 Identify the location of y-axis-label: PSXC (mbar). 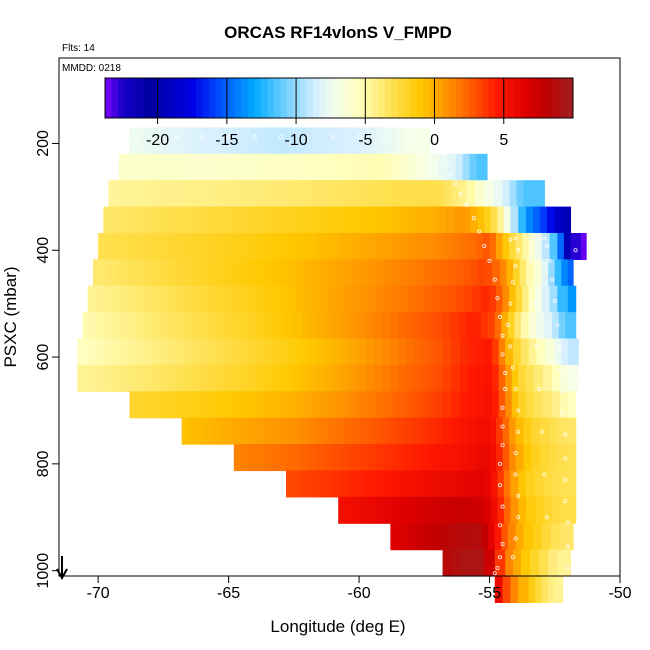
(10, 316).